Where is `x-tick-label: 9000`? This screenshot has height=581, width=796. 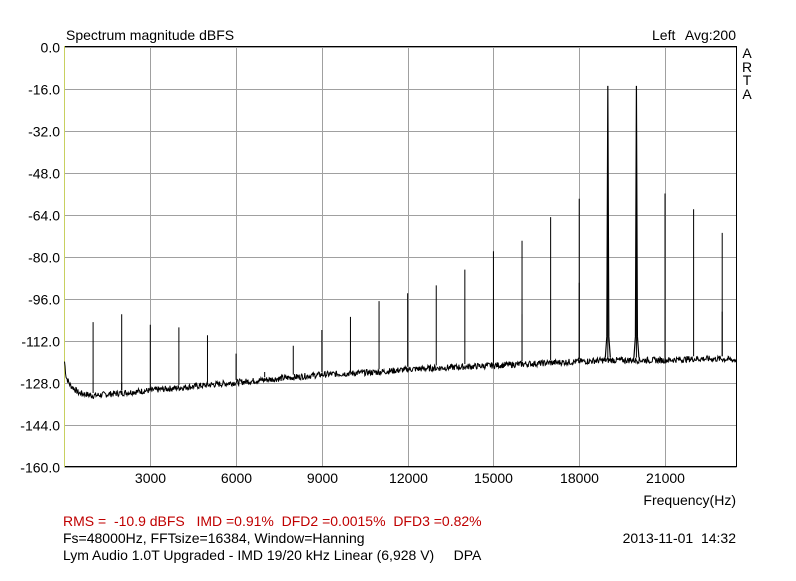 x-tick-label: 9000 is located at coordinates (322, 478).